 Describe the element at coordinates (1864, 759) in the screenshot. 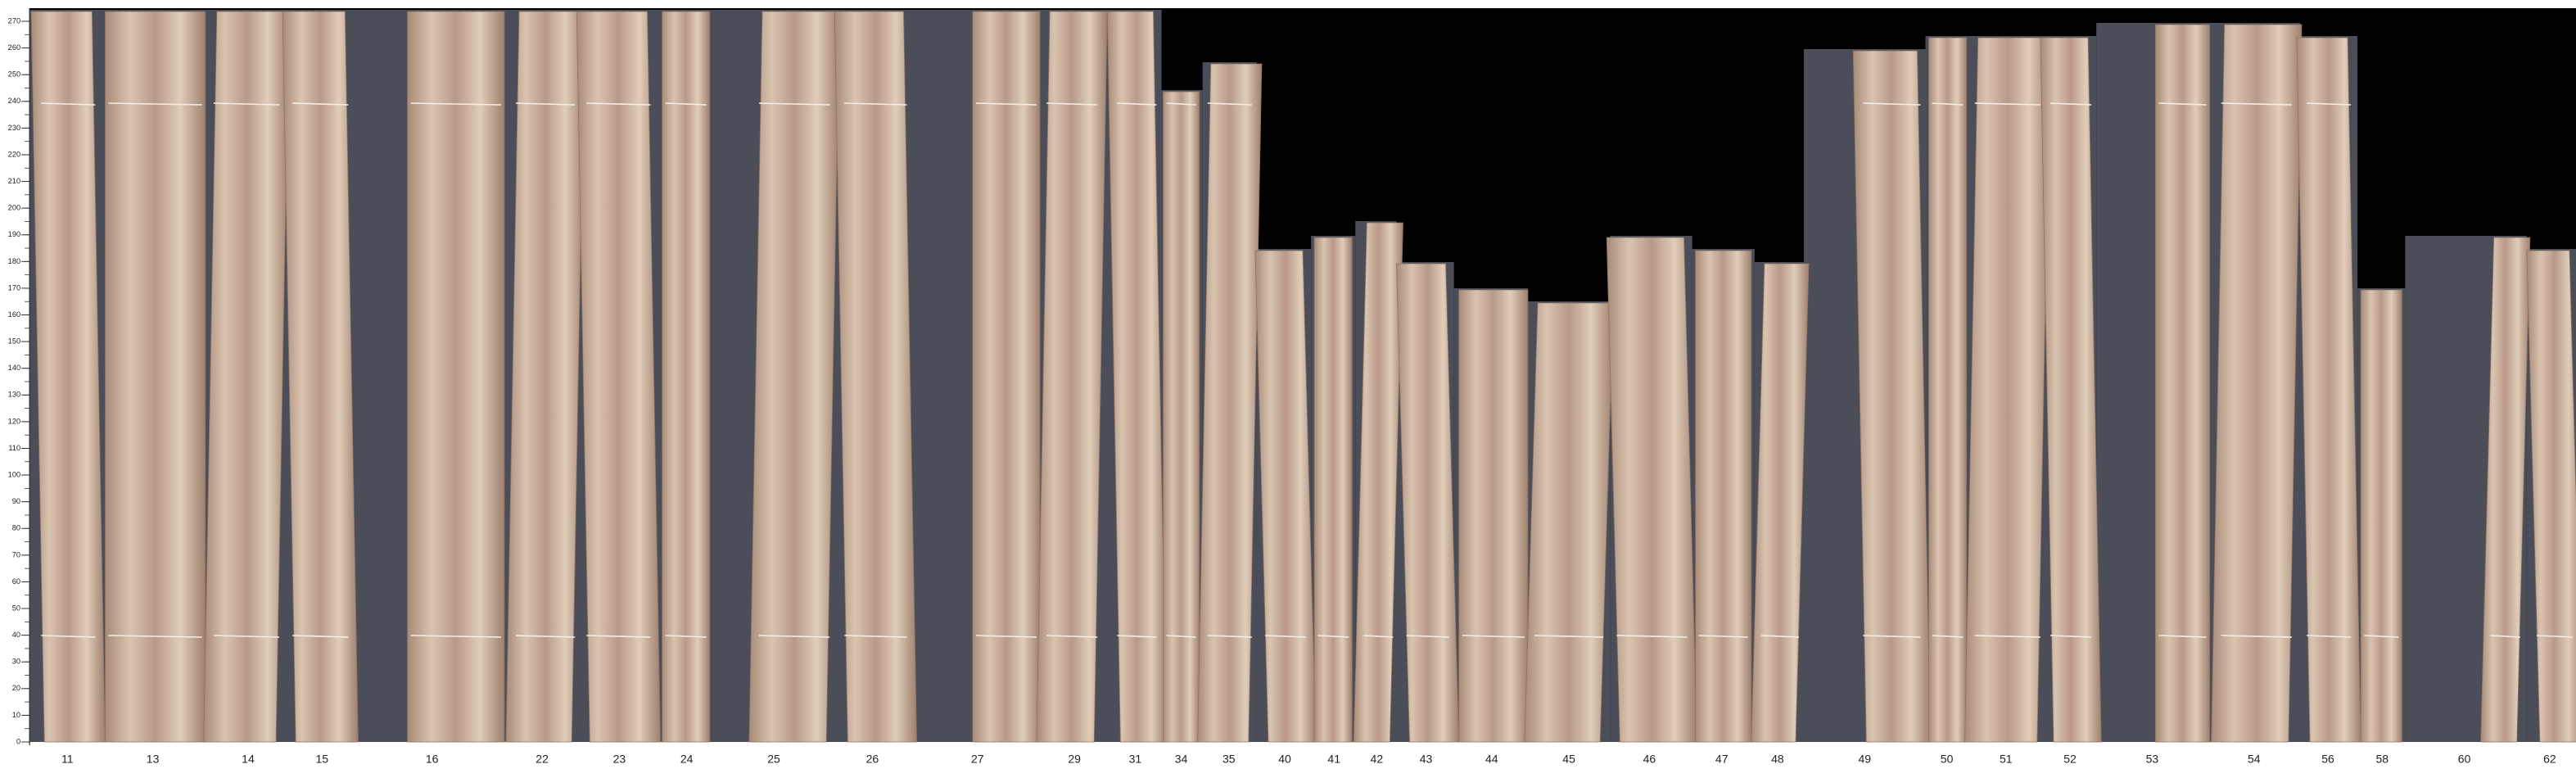

I see `strip-label: 49` at that location.